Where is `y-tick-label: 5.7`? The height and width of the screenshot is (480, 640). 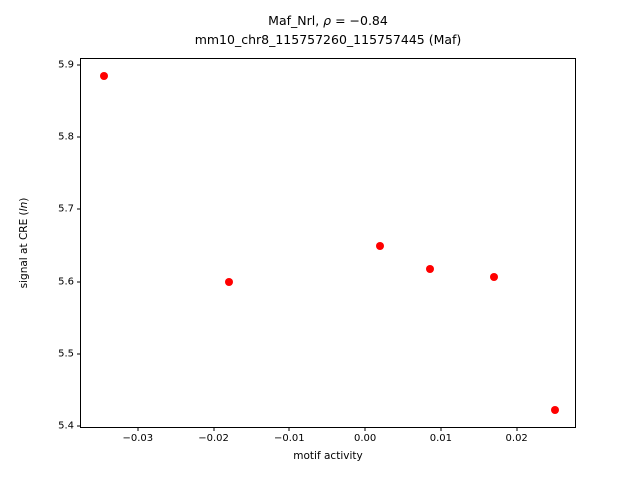 y-tick-label: 5.7 is located at coordinates (66, 209).